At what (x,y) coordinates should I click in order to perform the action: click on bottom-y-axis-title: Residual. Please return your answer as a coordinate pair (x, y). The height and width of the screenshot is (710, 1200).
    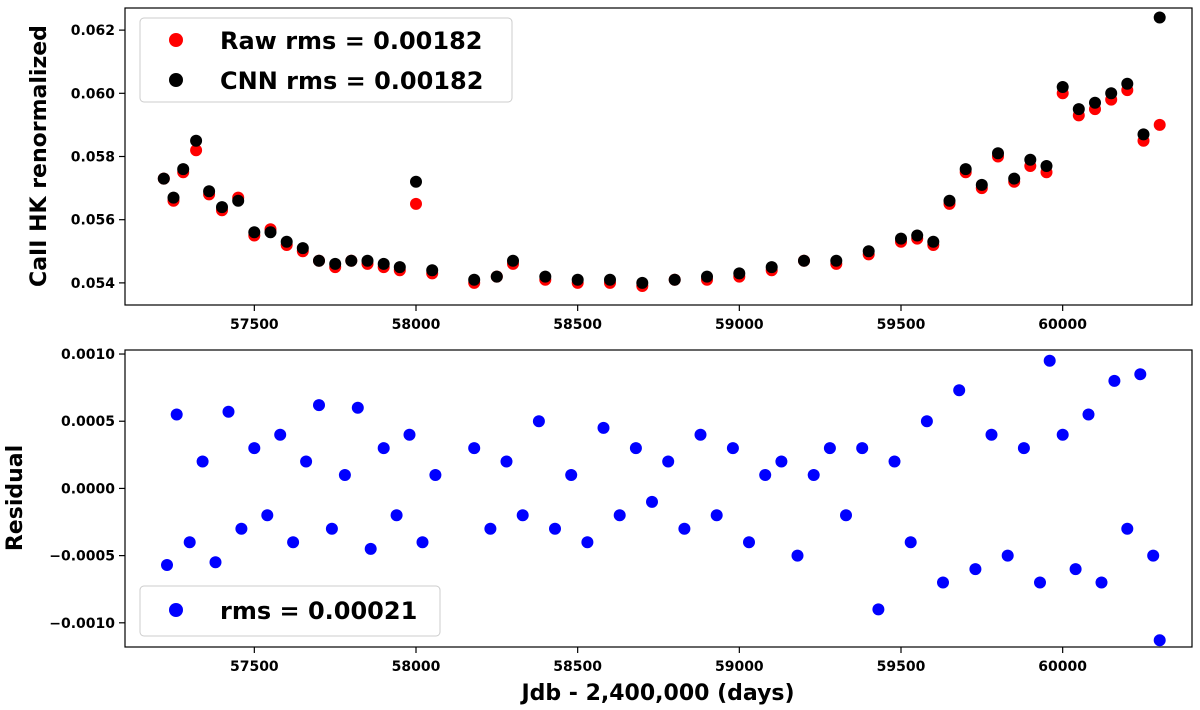
    Looking at the image, I should click on (15, 498).